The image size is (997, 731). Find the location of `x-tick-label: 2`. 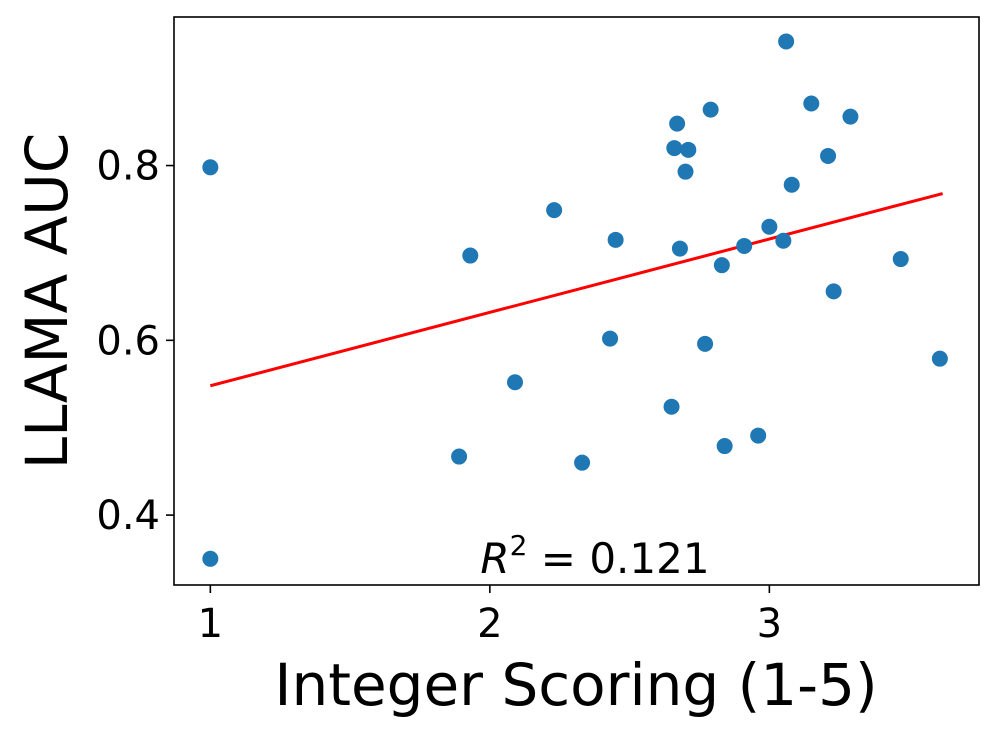

x-tick-label: 2 is located at coordinates (489, 624).